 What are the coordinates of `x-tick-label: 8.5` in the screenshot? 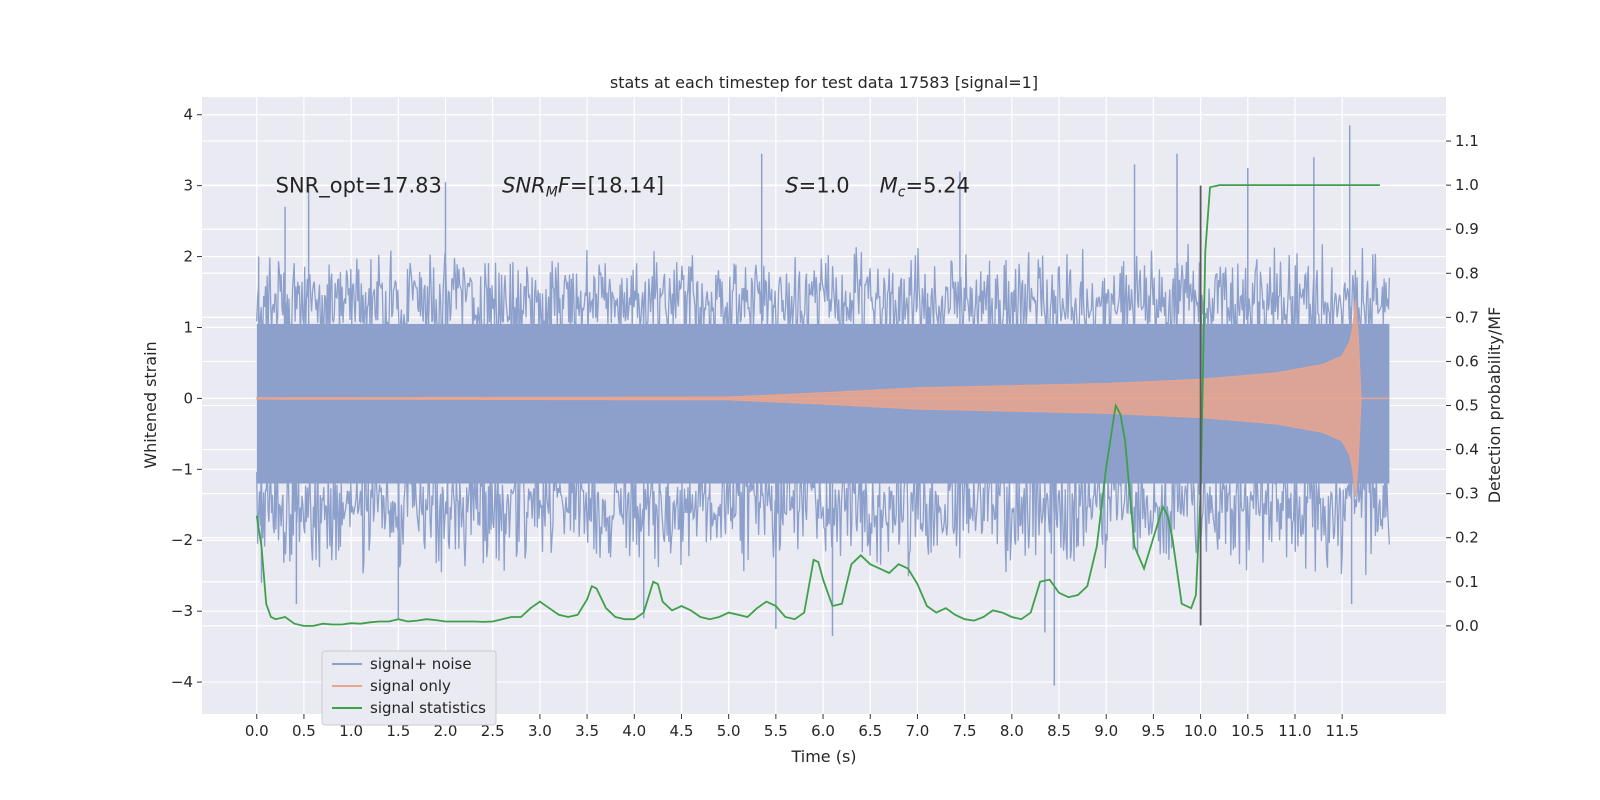 It's located at (1059, 731).